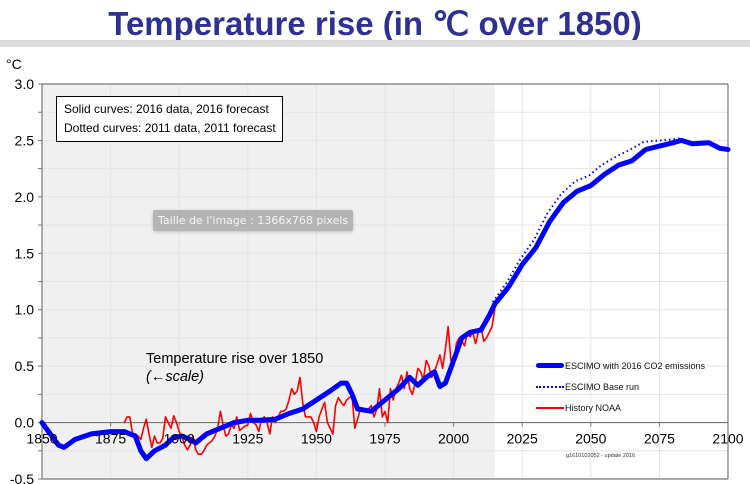  I want to click on legend-label: ESCIMO with 2016 CO2 emissions, so click(635, 365).